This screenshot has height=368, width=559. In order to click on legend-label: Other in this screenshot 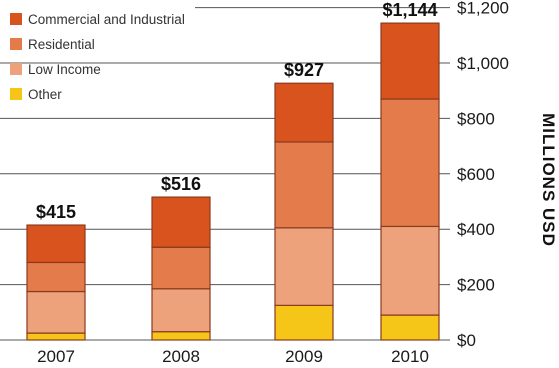, I will do `click(45, 94)`.